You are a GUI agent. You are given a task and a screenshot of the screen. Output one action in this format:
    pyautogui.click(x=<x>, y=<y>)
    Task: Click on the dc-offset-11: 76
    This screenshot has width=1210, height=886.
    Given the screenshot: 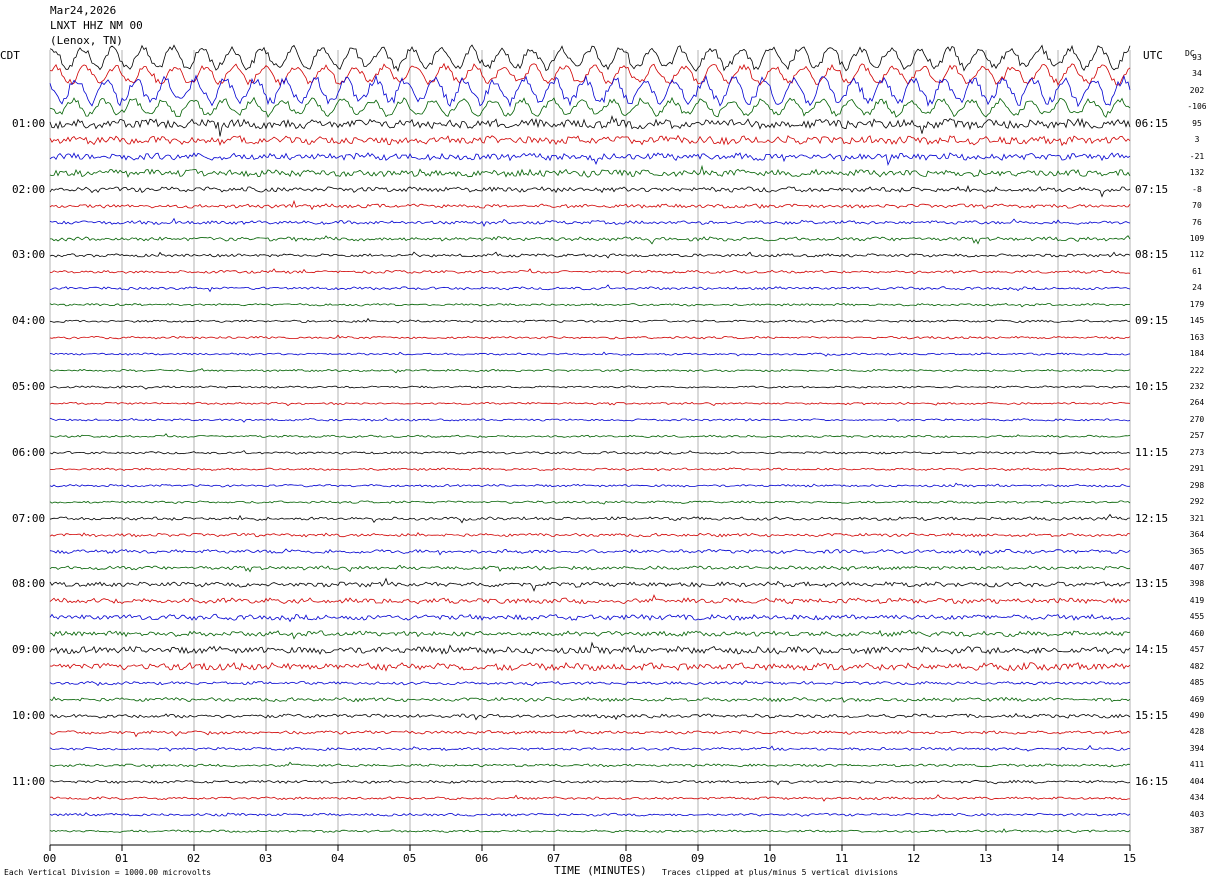 What is the action you would take?
    pyautogui.click(x=1197, y=222)
    